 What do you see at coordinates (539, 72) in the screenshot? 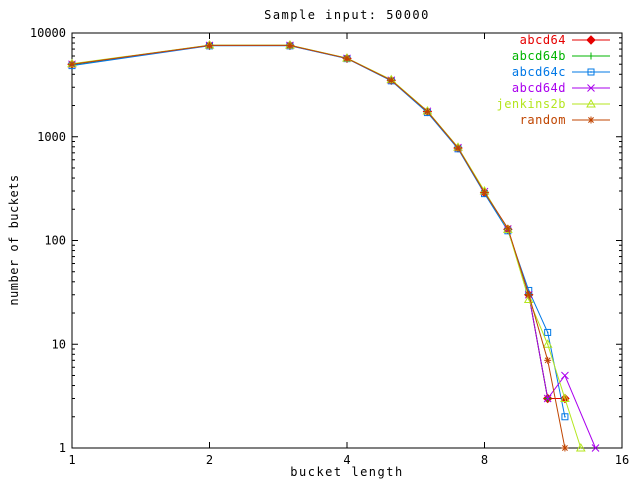
I see `legend-label-abcd64c: abcd64c` at bounding box center [539, 72].